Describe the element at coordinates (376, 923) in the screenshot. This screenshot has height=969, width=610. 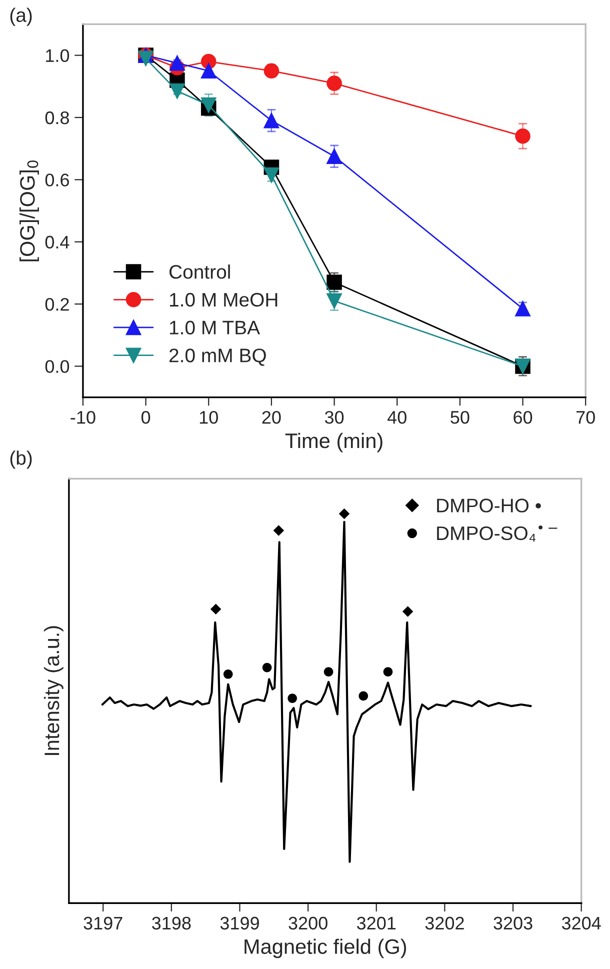
I see `x-tick-label: 3201` at that location.